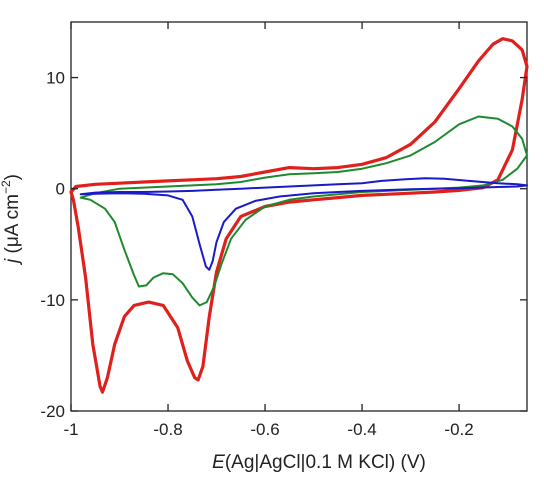 The width and height of the screenshot is (544, 485). I want to click on y-tick-label: -10, so click(52, 300).